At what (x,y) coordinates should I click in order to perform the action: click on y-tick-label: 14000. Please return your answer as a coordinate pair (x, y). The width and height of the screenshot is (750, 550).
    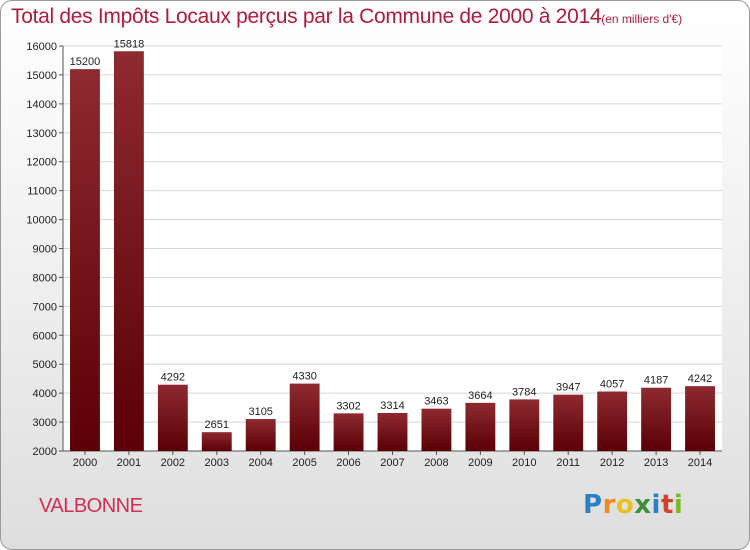
    Looking at the image, I should click on (41, 105).